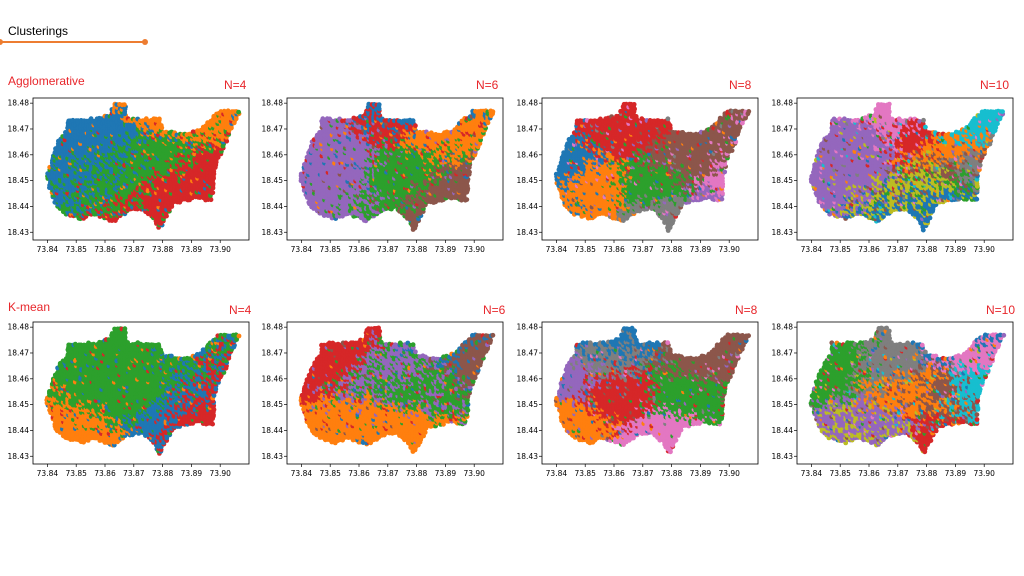  Describe the element at coordinates (134, 249) in the screenshot. I see `x-tick-label: 73.87` at that location.